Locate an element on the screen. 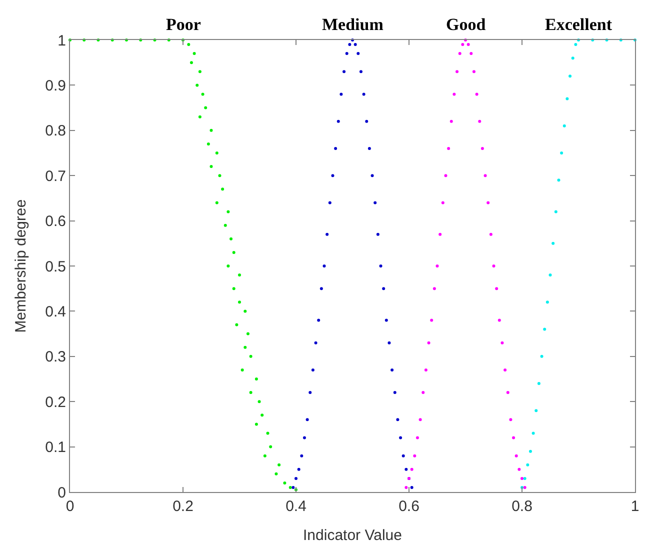  y-tick-label: 0.6 is located at coordinates (55, 221).